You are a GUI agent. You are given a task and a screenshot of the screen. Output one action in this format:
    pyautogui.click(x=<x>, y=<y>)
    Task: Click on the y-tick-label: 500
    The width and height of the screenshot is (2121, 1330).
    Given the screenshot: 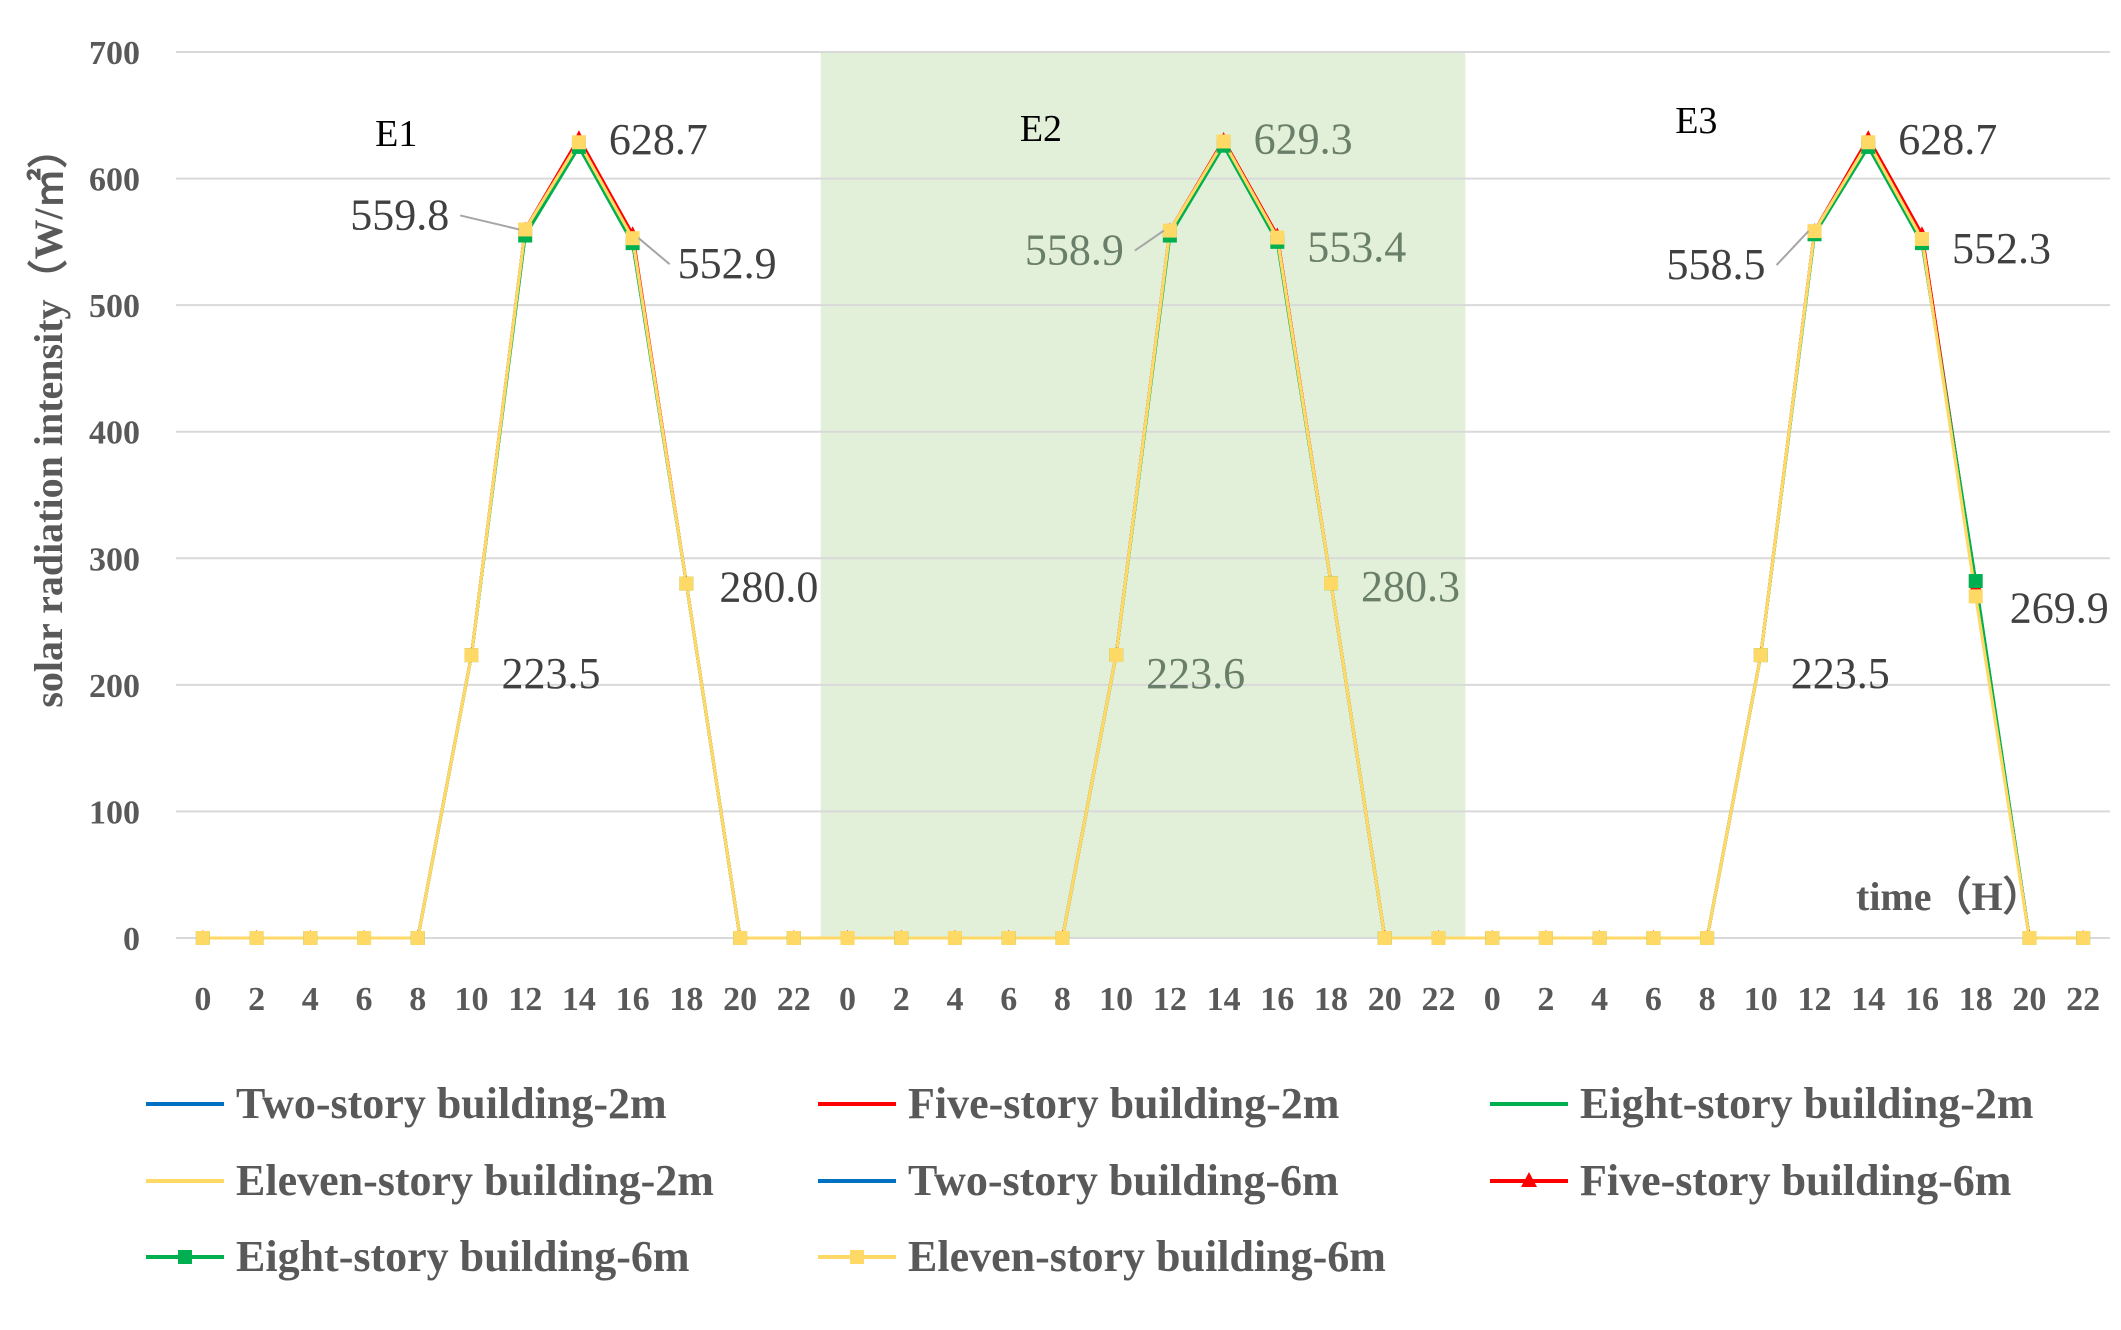 What is the action you would take?
    pyautogui.click(x=114, y=306)
    